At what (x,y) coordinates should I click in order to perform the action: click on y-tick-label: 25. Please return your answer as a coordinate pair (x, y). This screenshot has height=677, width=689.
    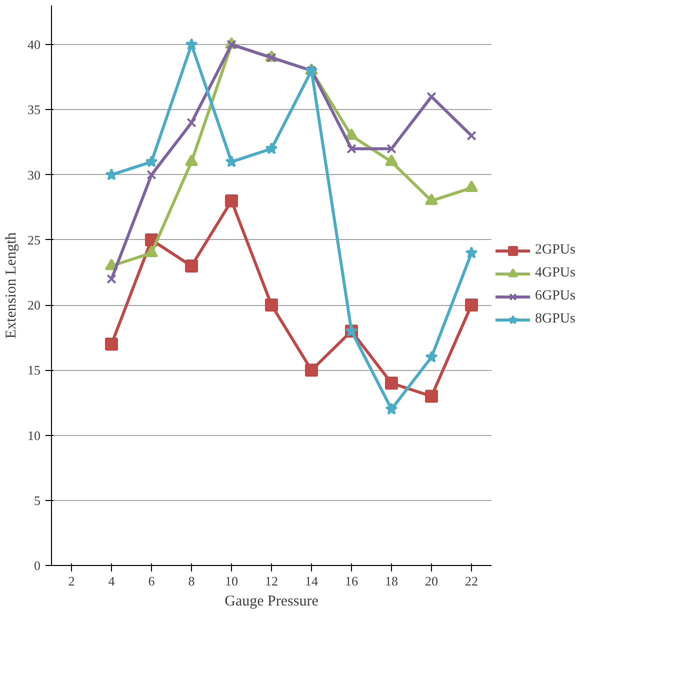
    Looking at the image, I should click on (34, 240).